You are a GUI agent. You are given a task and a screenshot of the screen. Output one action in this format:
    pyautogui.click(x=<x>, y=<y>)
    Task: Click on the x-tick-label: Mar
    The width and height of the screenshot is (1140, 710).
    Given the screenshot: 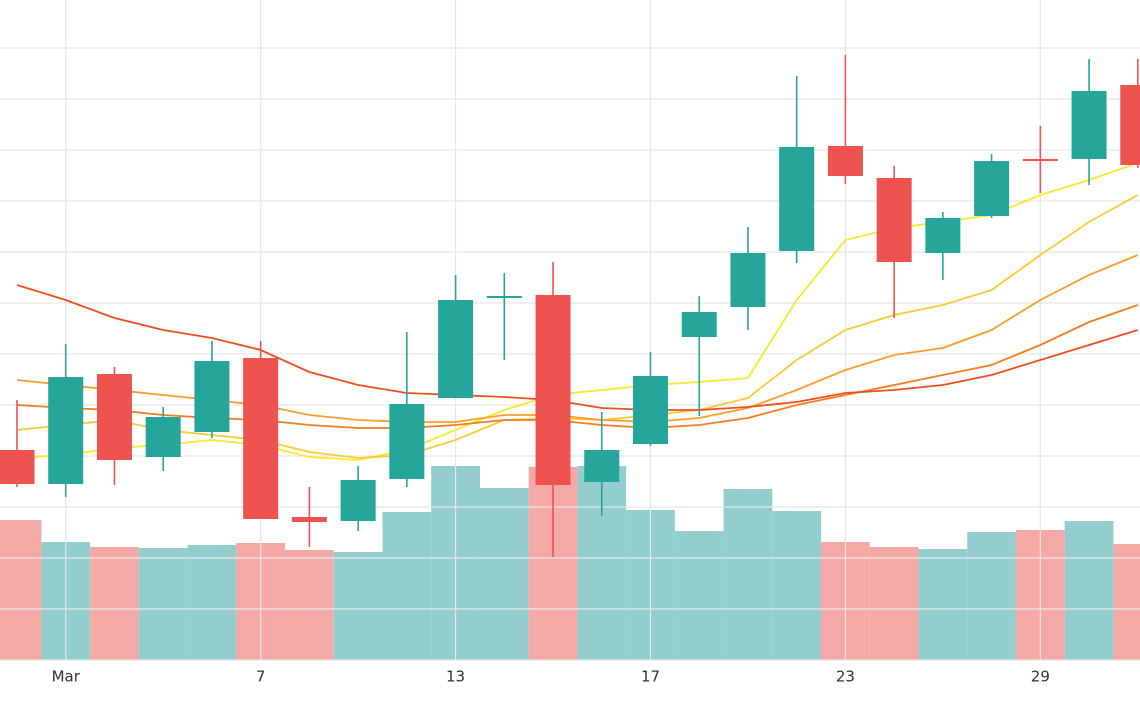 What is the action you would take?
    pyautogui.click(x=66, y=677)
    